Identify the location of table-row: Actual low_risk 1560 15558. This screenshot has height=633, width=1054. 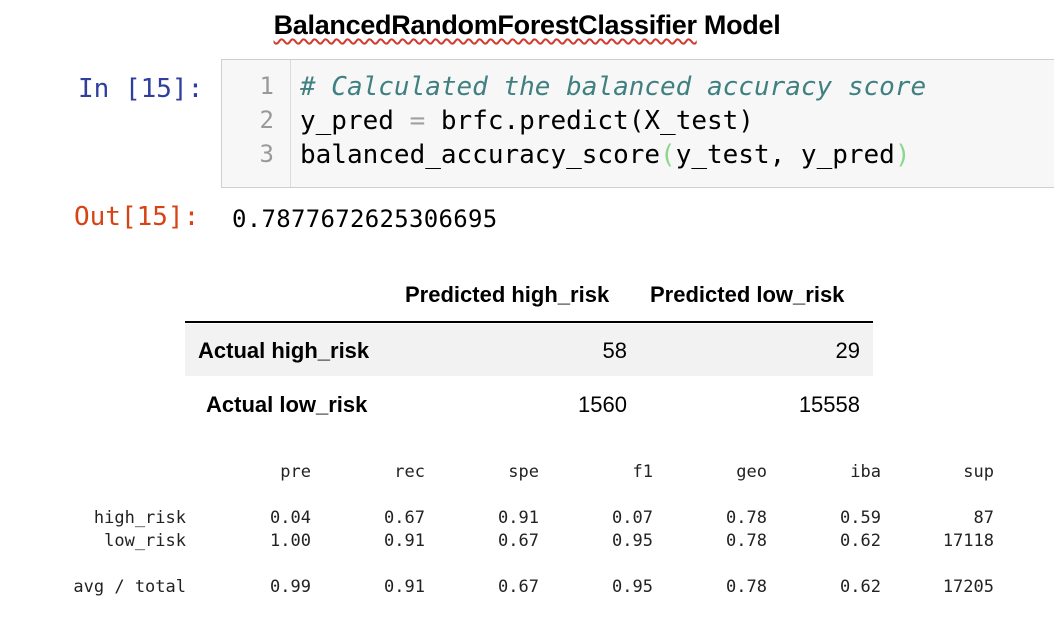
(529, 404).